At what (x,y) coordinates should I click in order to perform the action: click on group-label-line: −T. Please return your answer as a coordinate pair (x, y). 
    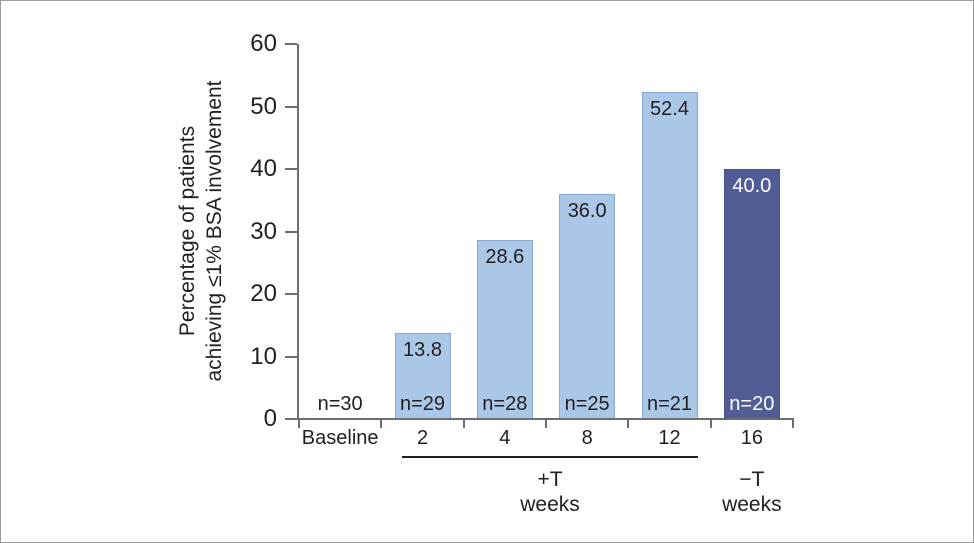
    Looking at the image, I should click on (752, 479).